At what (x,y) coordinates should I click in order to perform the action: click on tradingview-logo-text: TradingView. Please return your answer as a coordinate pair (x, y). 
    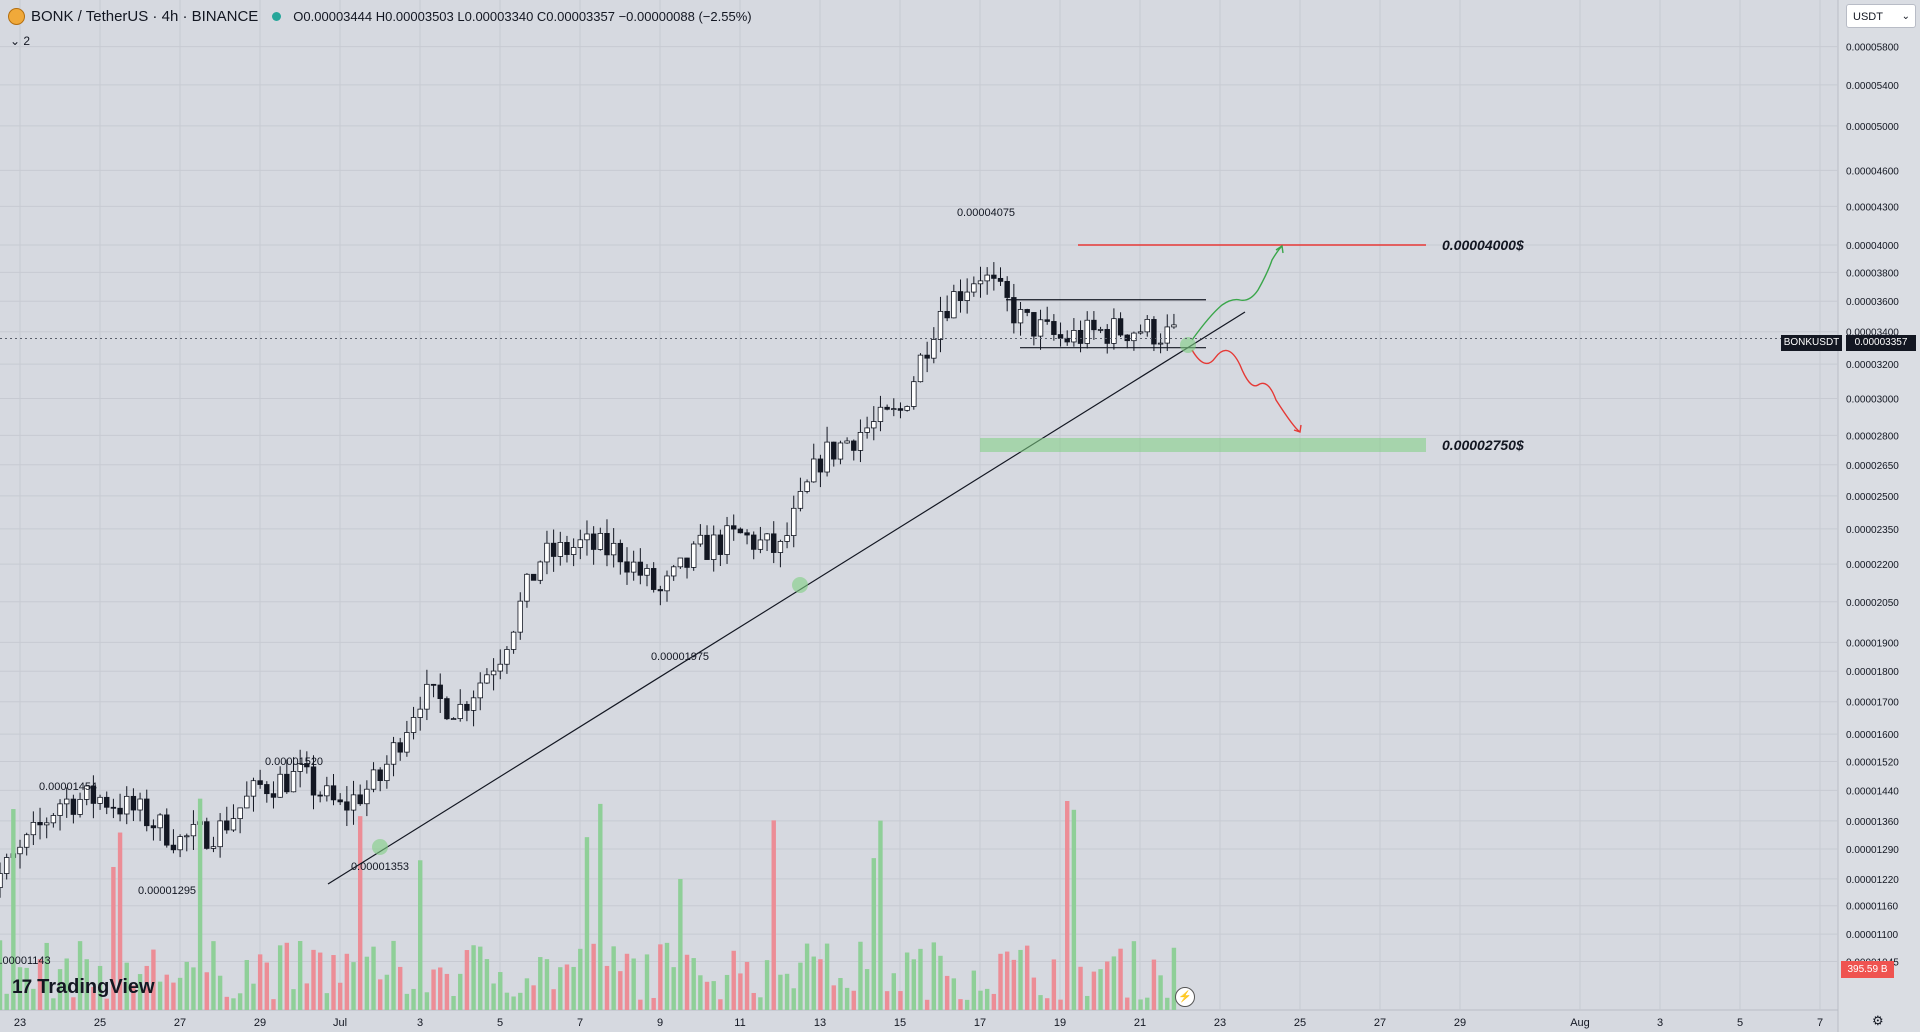
    Looking at the image, I should click on (96, 987).